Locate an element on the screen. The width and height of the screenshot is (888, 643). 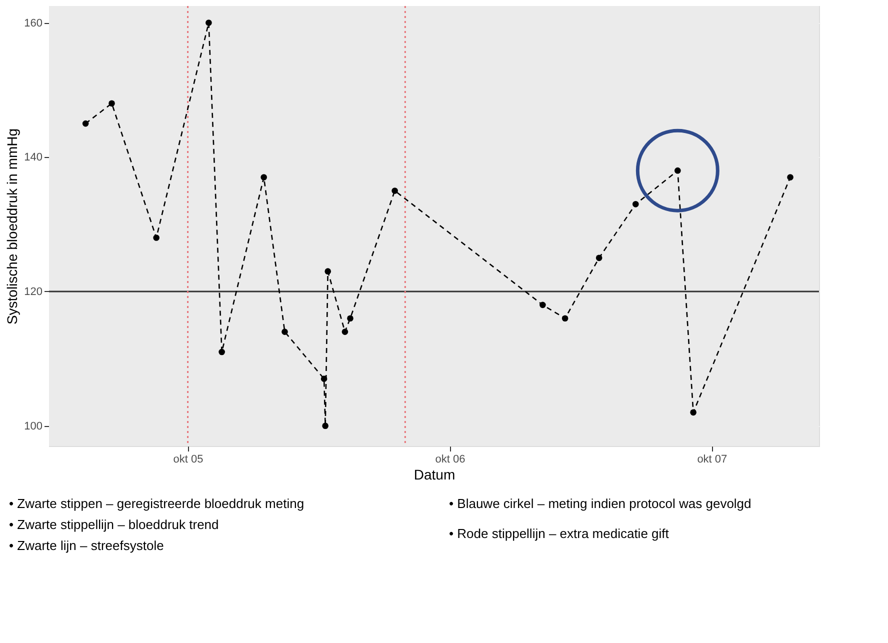
text: • Zwarte stippellijn – bloeddruk trend is located at coordinates (114, 524).